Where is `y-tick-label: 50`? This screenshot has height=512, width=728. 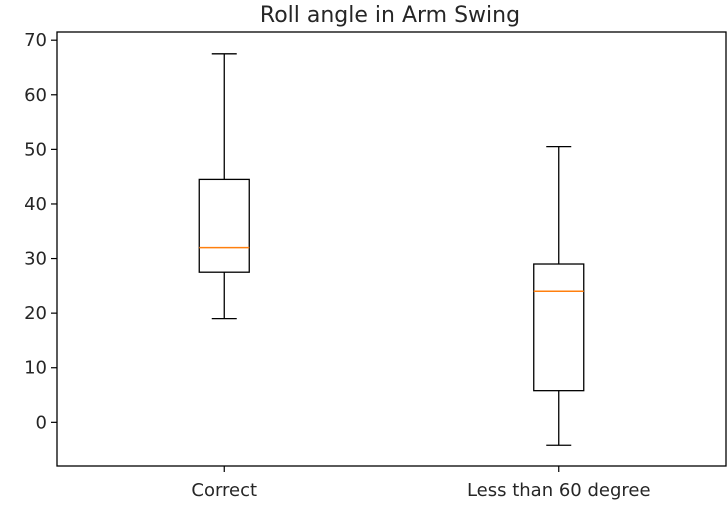
y-tick-label: 50 is located at coordinates (35, 149).